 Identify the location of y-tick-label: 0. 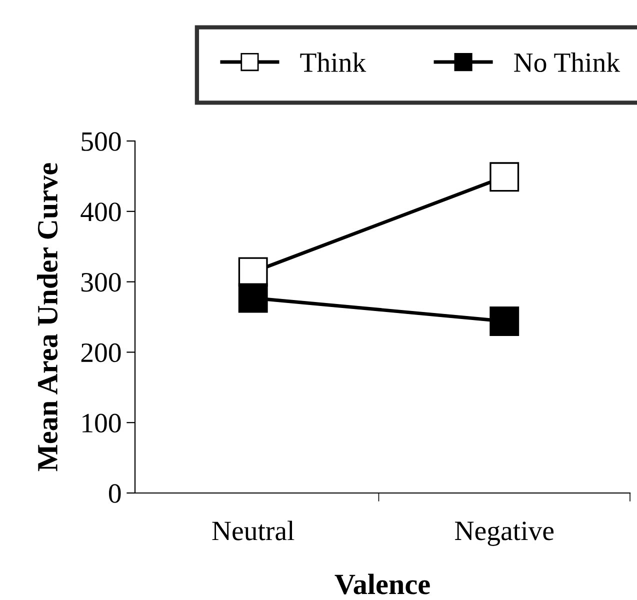
(114, 493).